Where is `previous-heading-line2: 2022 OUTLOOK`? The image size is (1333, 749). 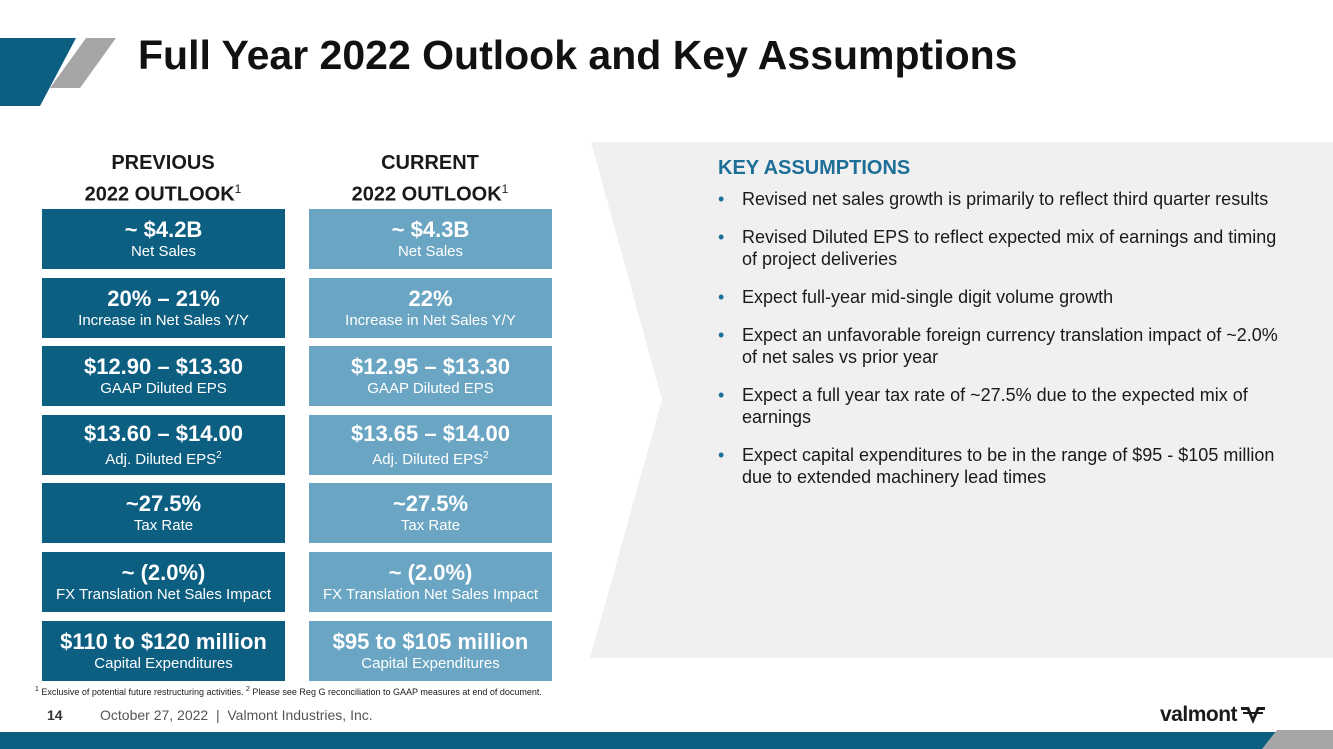 previous-heading-line2: 2022 OUTLOOK is located at coordinates (159, 194).